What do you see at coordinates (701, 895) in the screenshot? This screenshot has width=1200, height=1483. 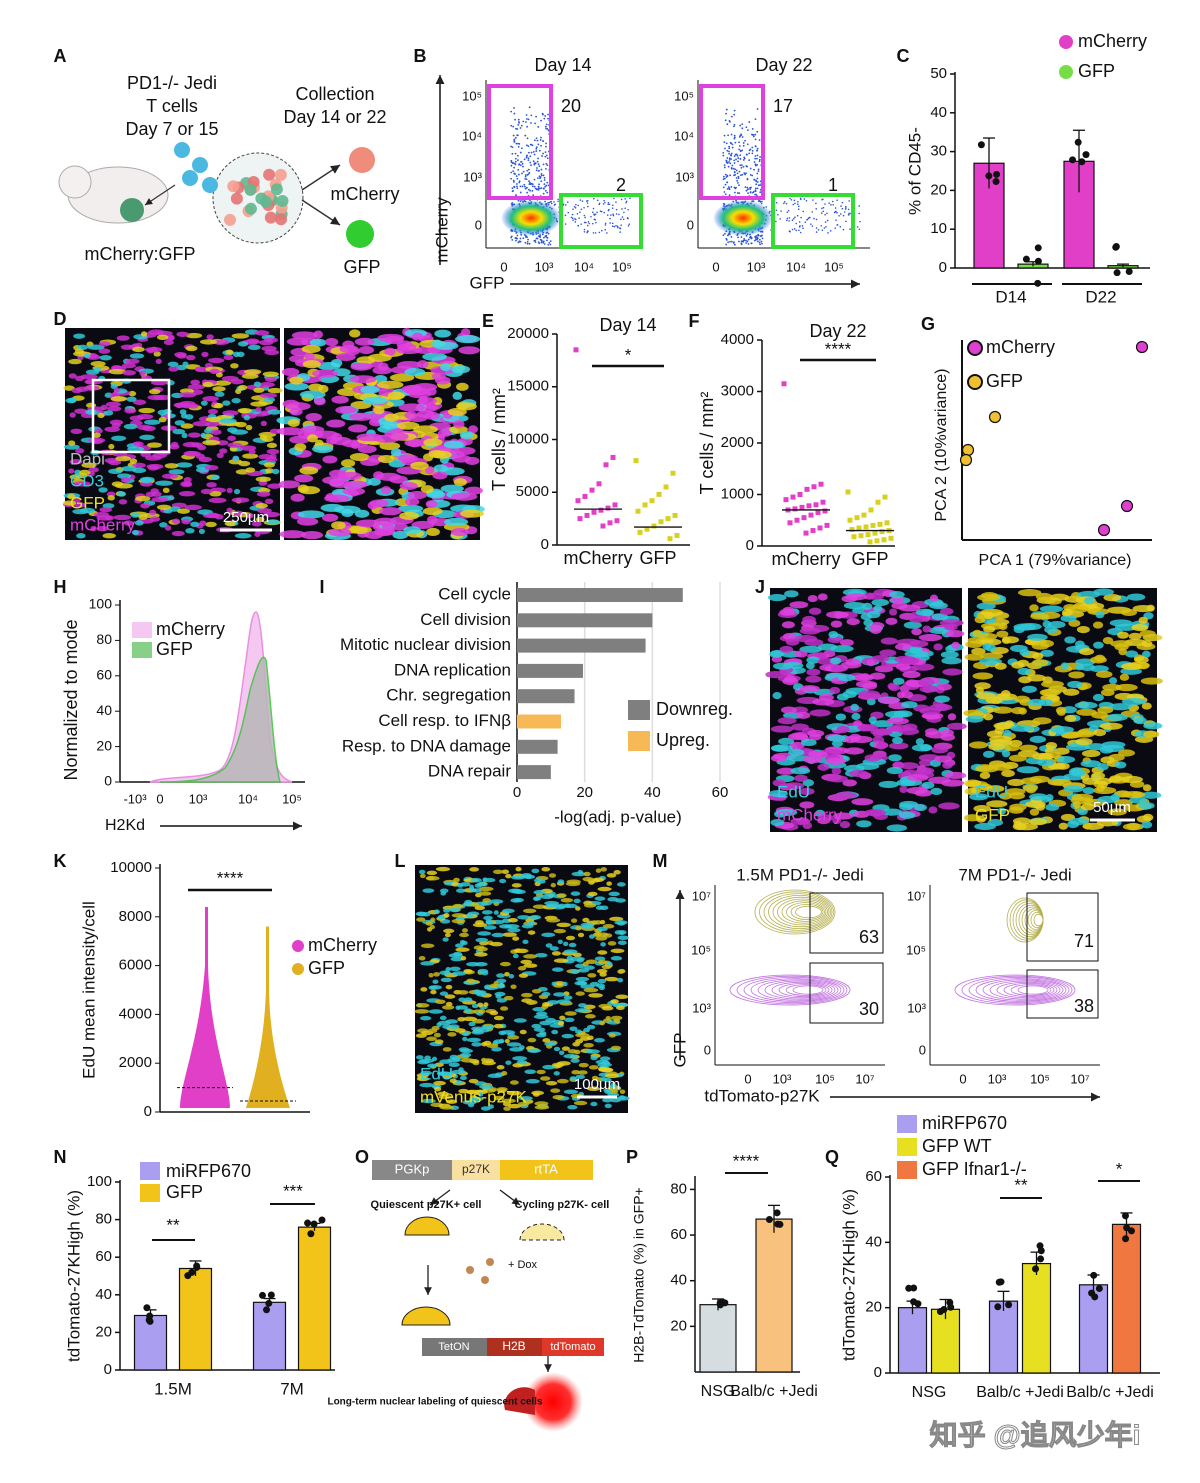 I see `label: 10⁷` at bounding box center [701, 895].